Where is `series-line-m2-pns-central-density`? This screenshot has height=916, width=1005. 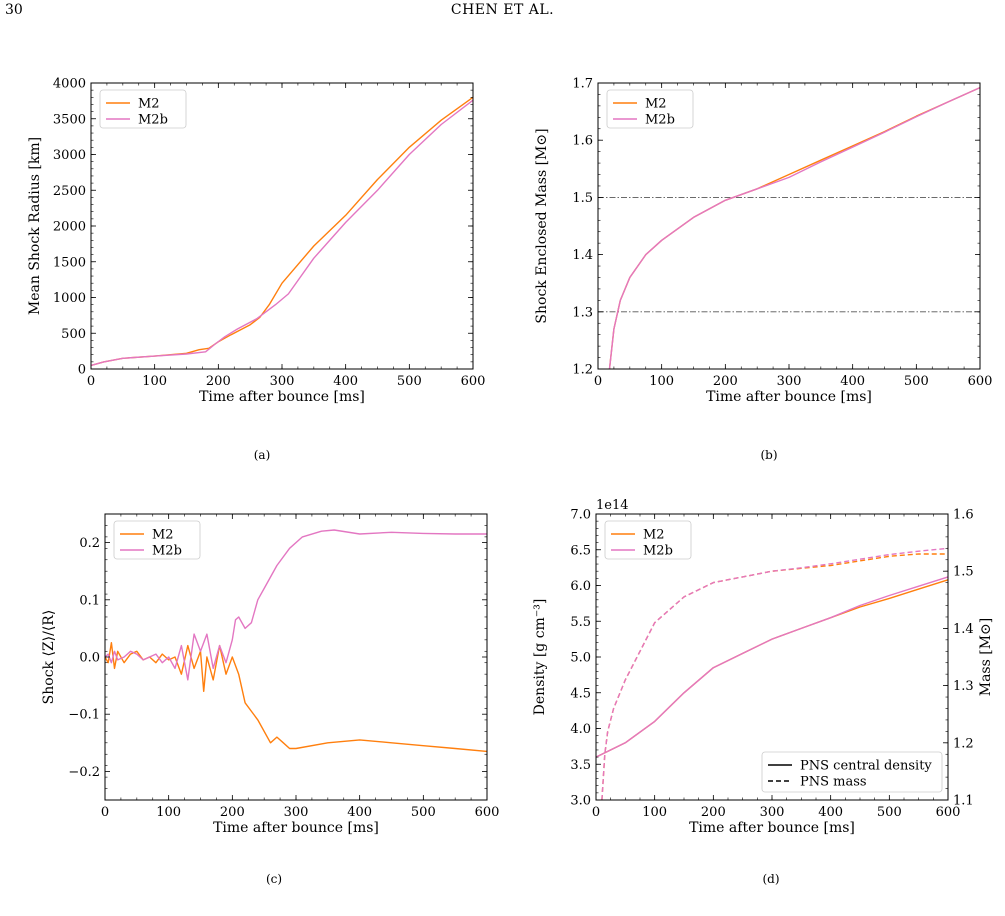
series-line-m2-pns-central-density is located at coordinates (772, 668).